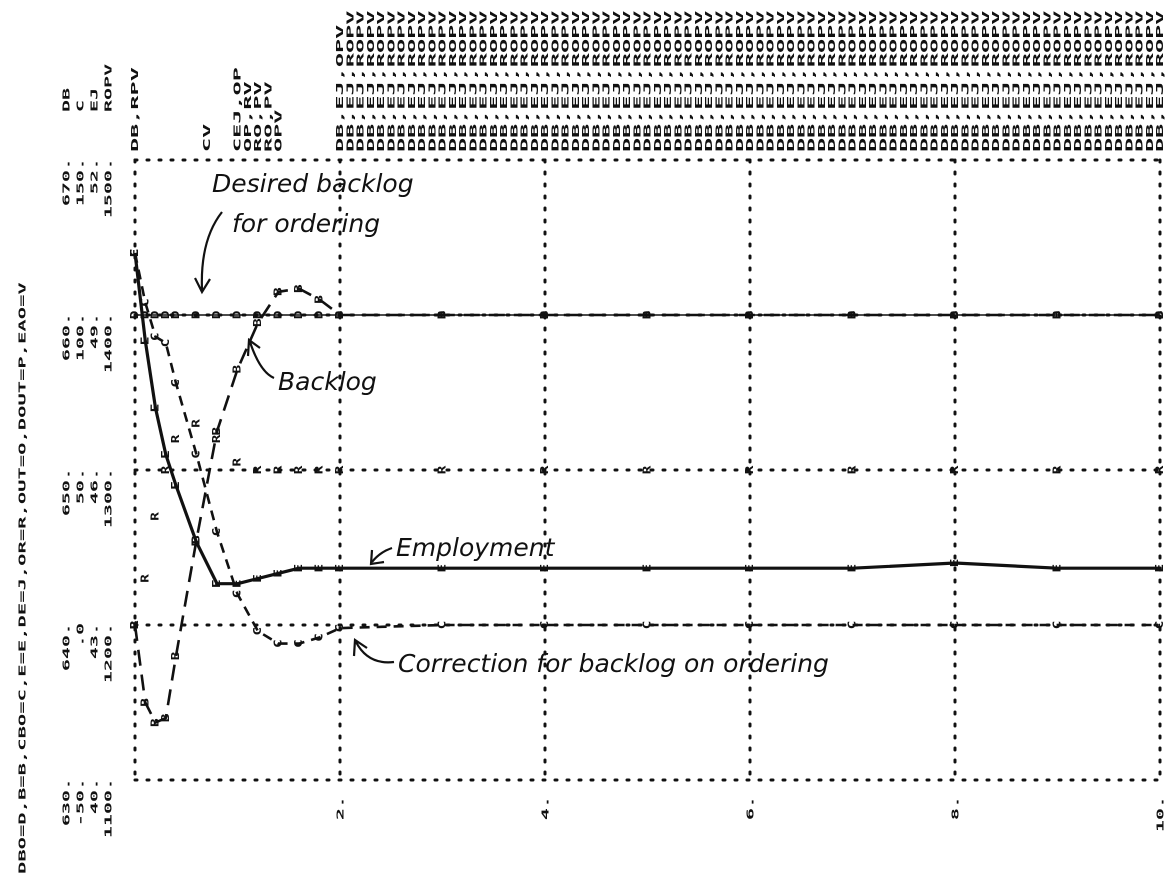  Describe the element at coordinates (80, 337) in the screenshot. I see `y-tick-label: 100.` at that location.